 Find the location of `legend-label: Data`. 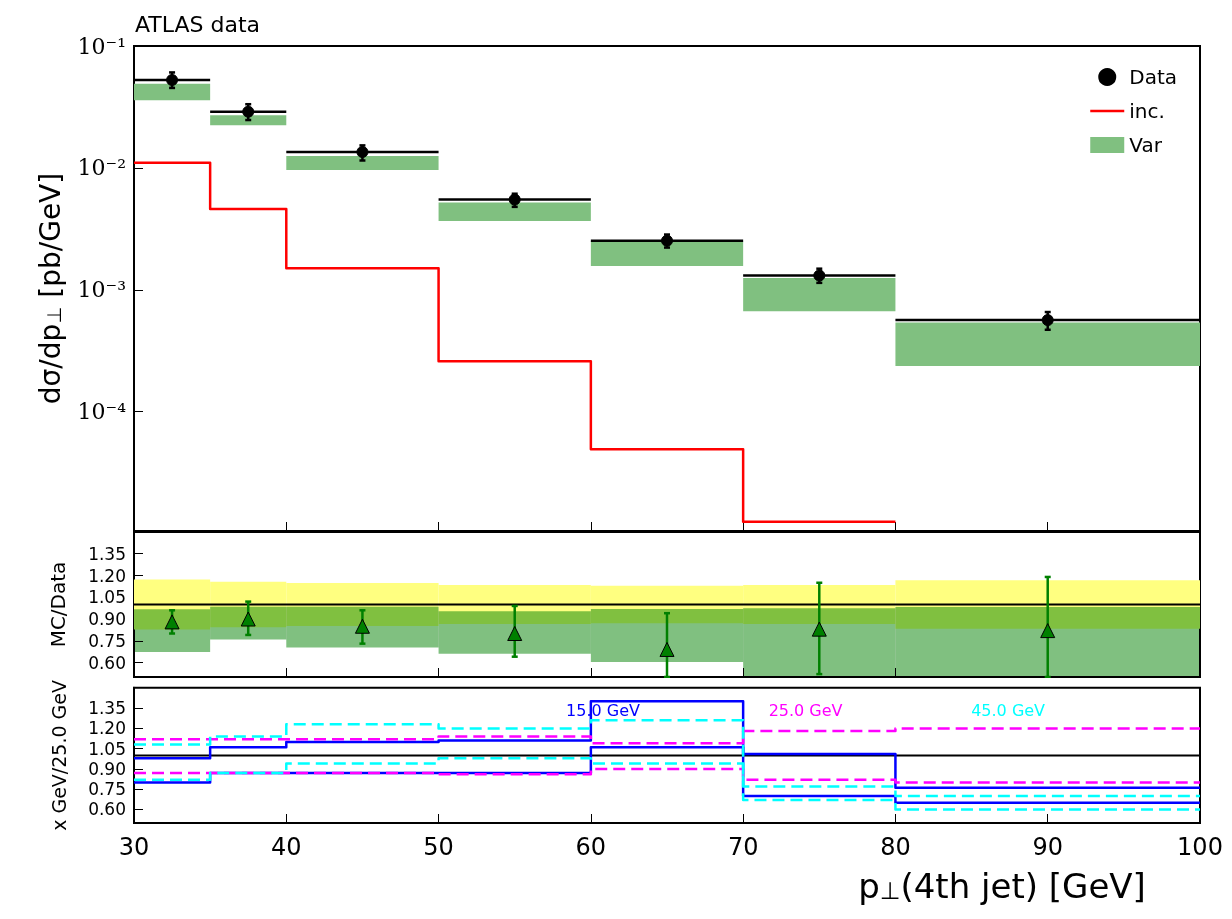

legend-label: Data is located at coordinates (1153, 77).